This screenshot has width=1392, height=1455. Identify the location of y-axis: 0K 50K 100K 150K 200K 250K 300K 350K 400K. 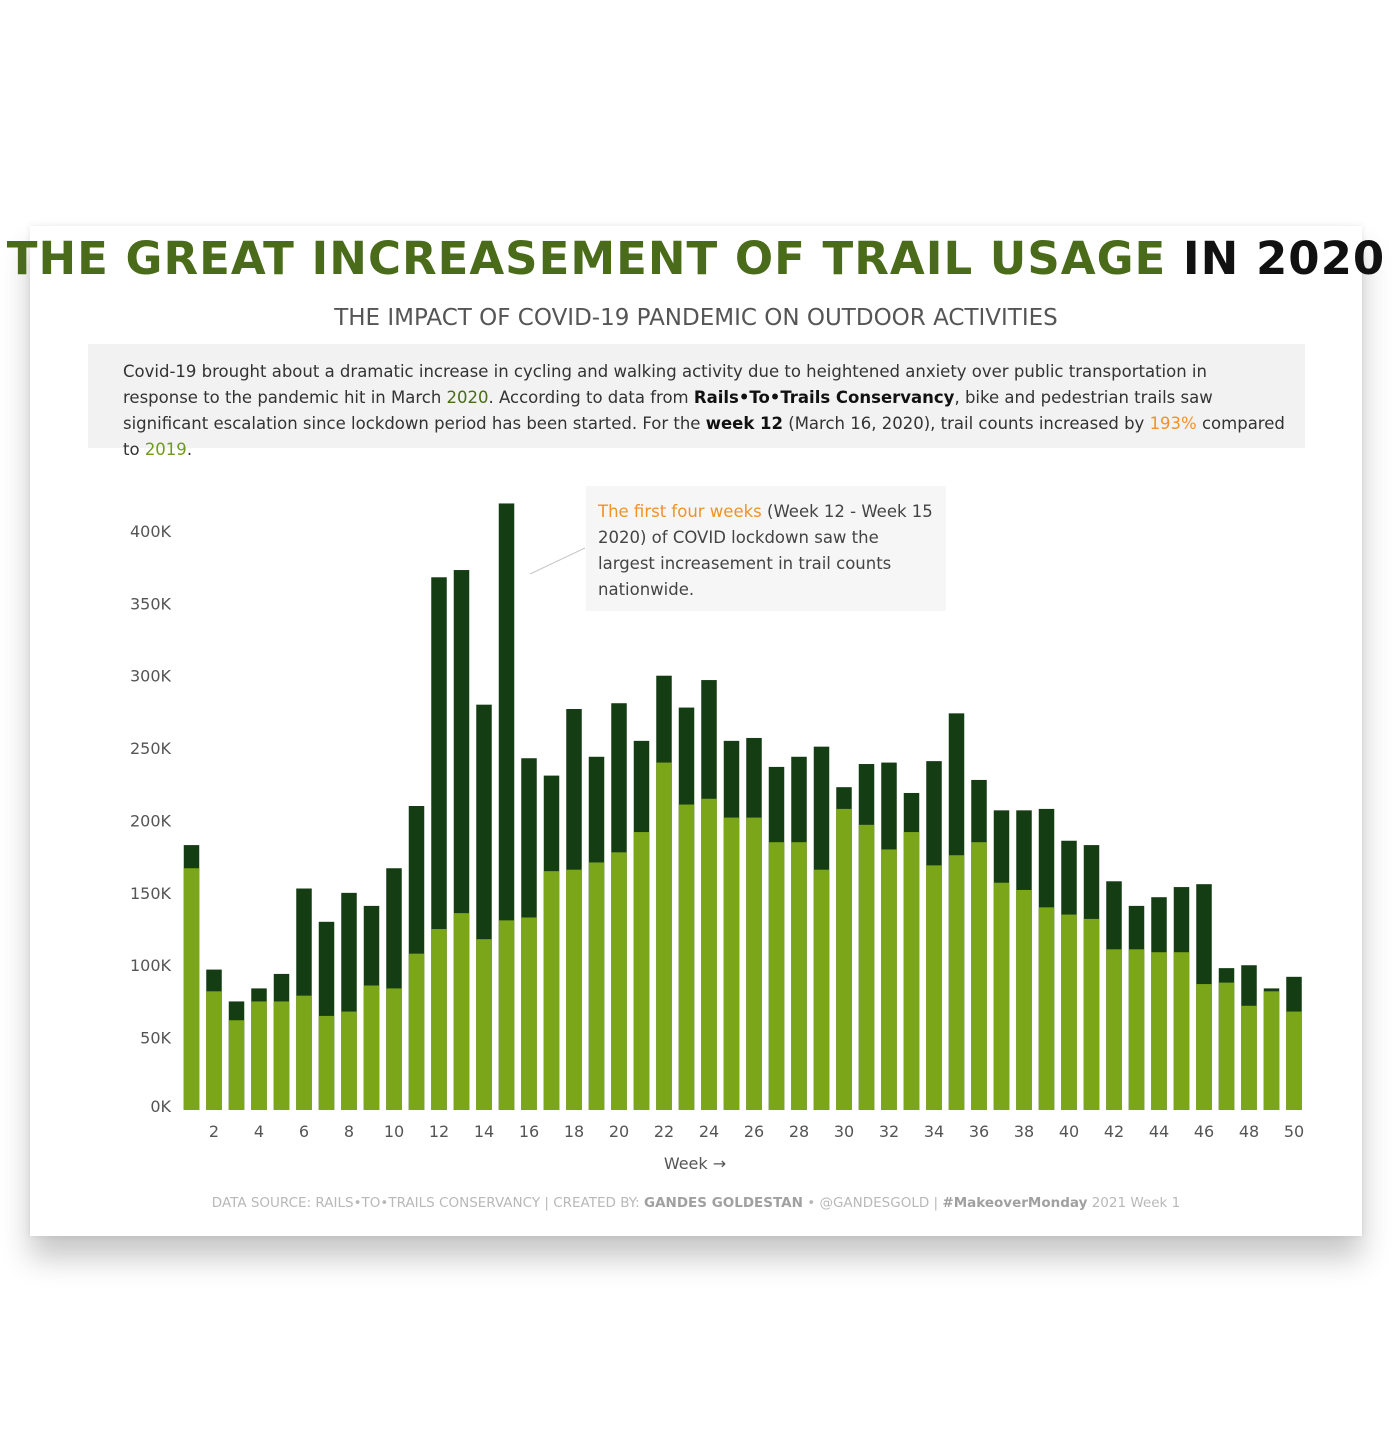
(151, 819).